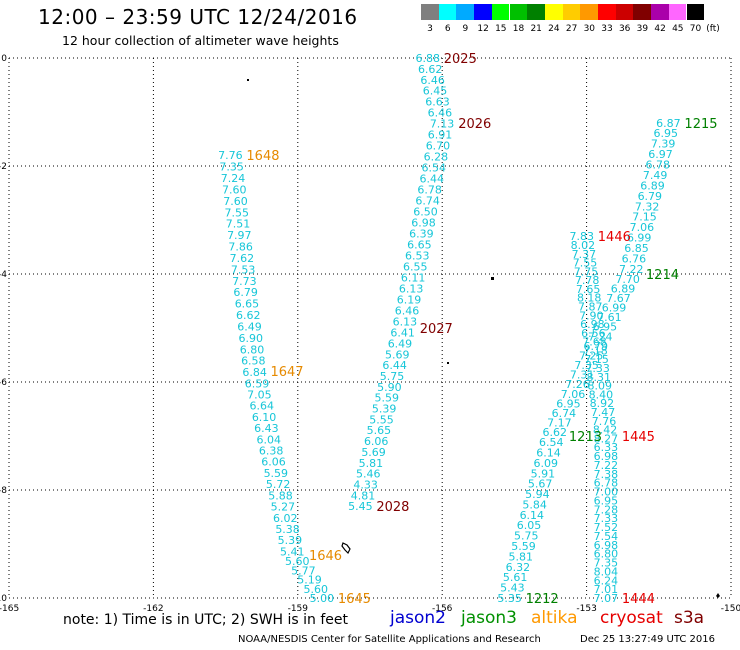 The width and height of the screenshot is (740, 650). Describe the element at coordinates (371, 463) in the screenshot. I see `swh-value: 5.81` at that location.